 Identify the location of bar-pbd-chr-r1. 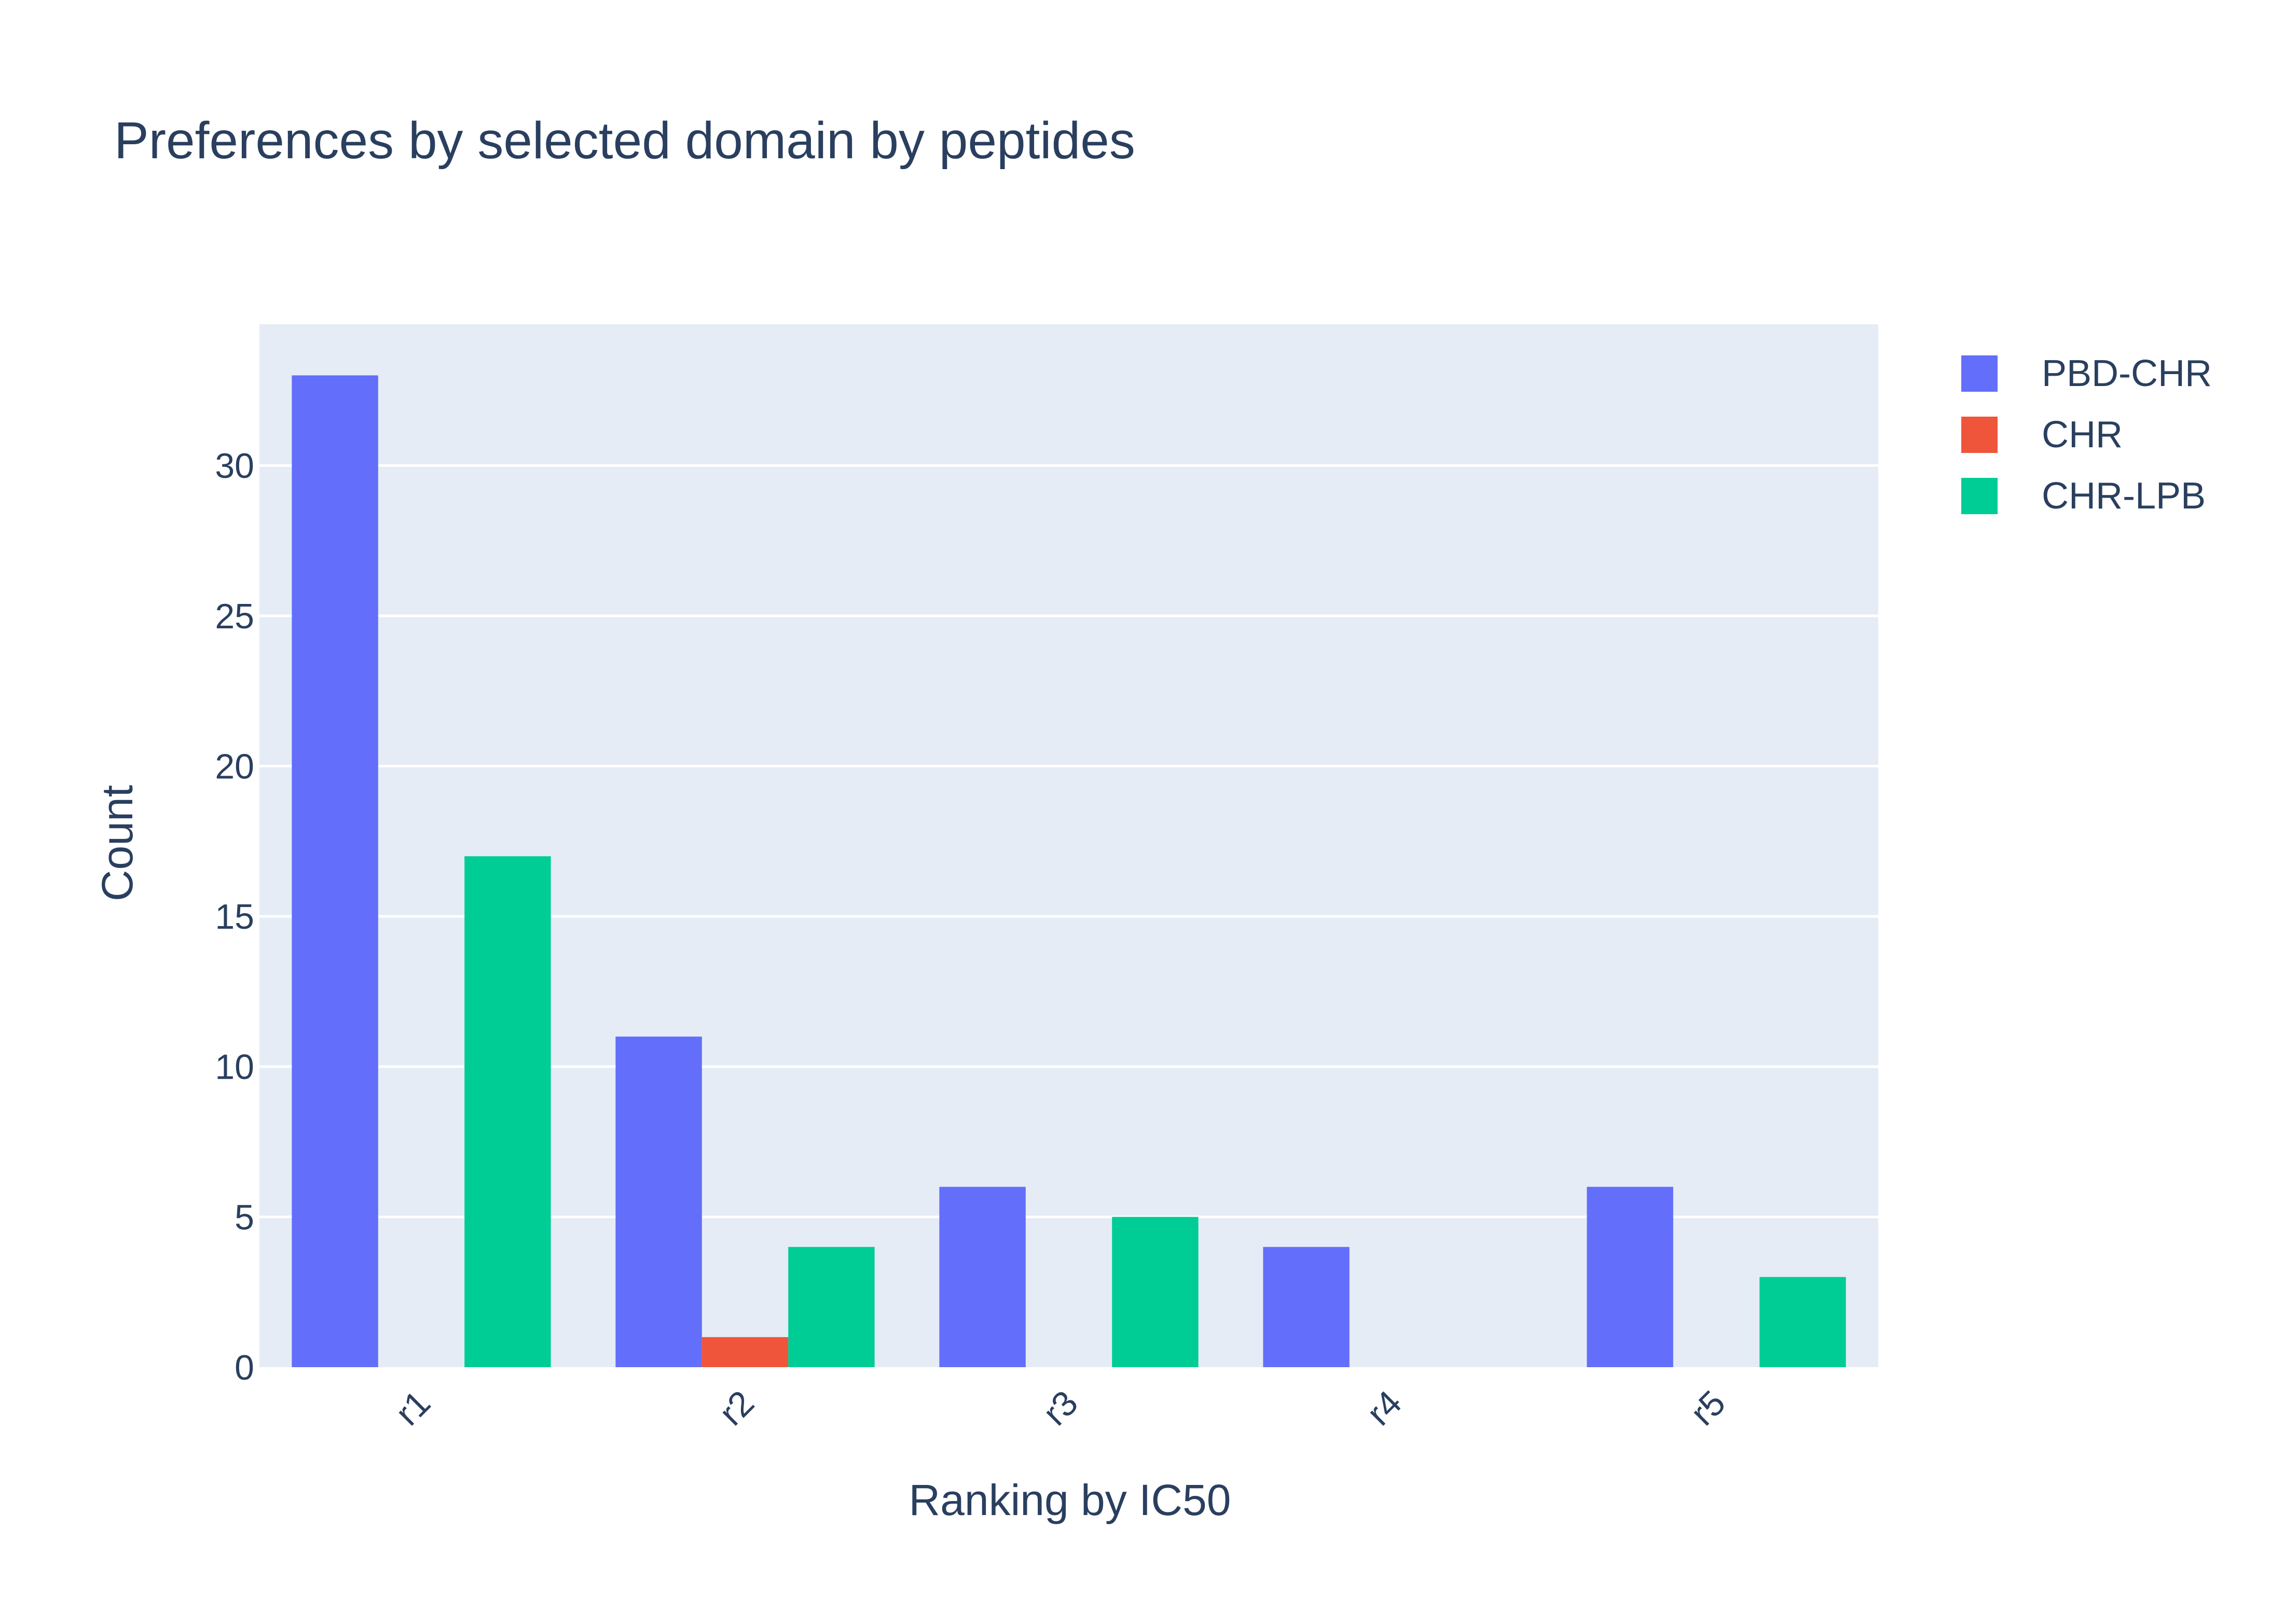
(335, 871).